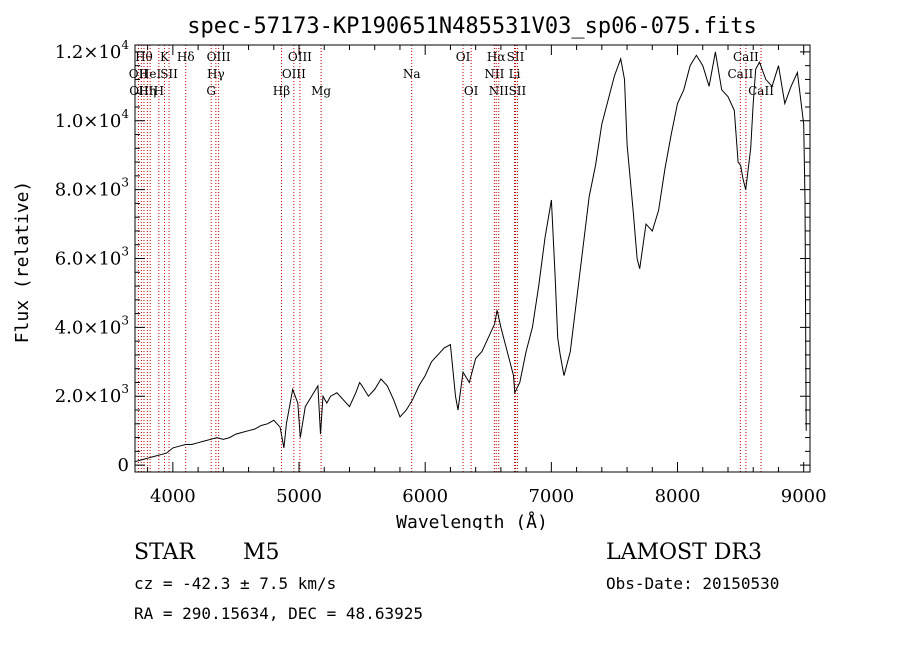  I want to click on line-label: Mg, so click(321, 91).